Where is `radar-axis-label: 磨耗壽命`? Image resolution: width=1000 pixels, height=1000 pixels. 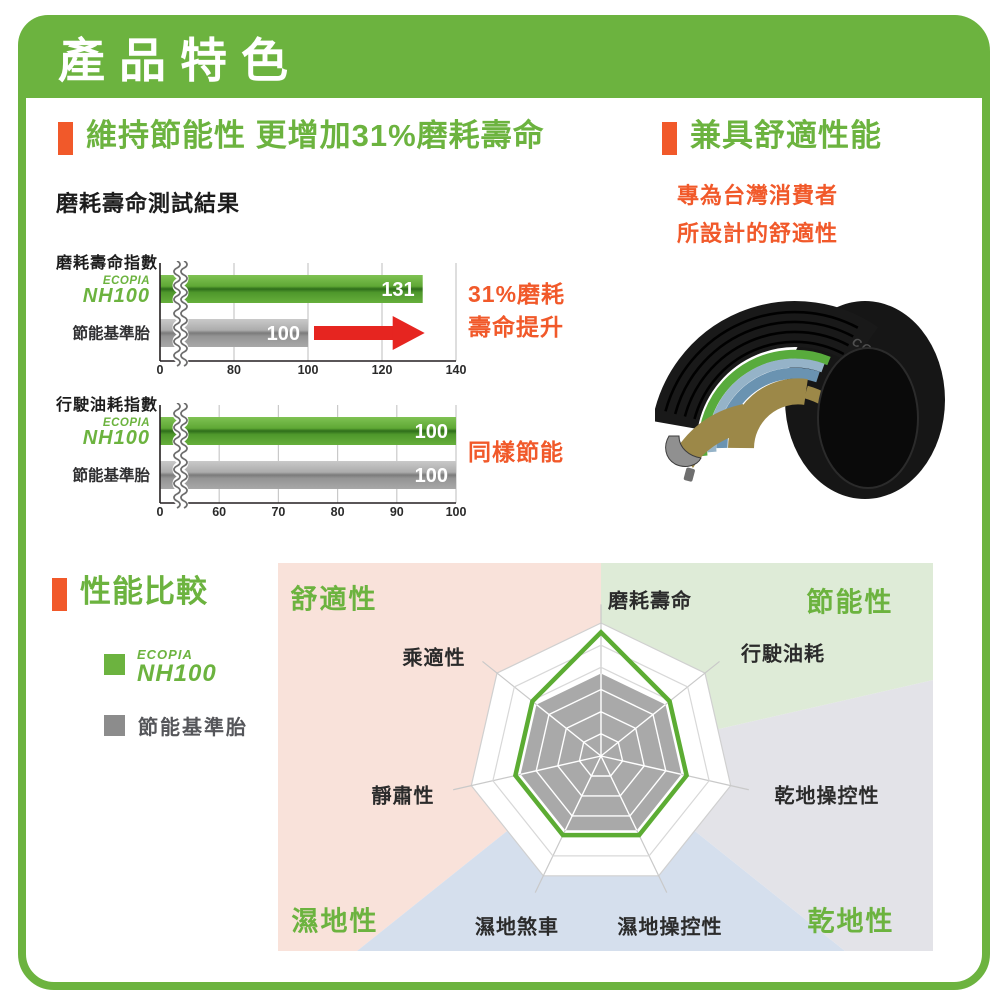 radar-axis-label: 磨耗壽命 is located at coordinates (650, 601).